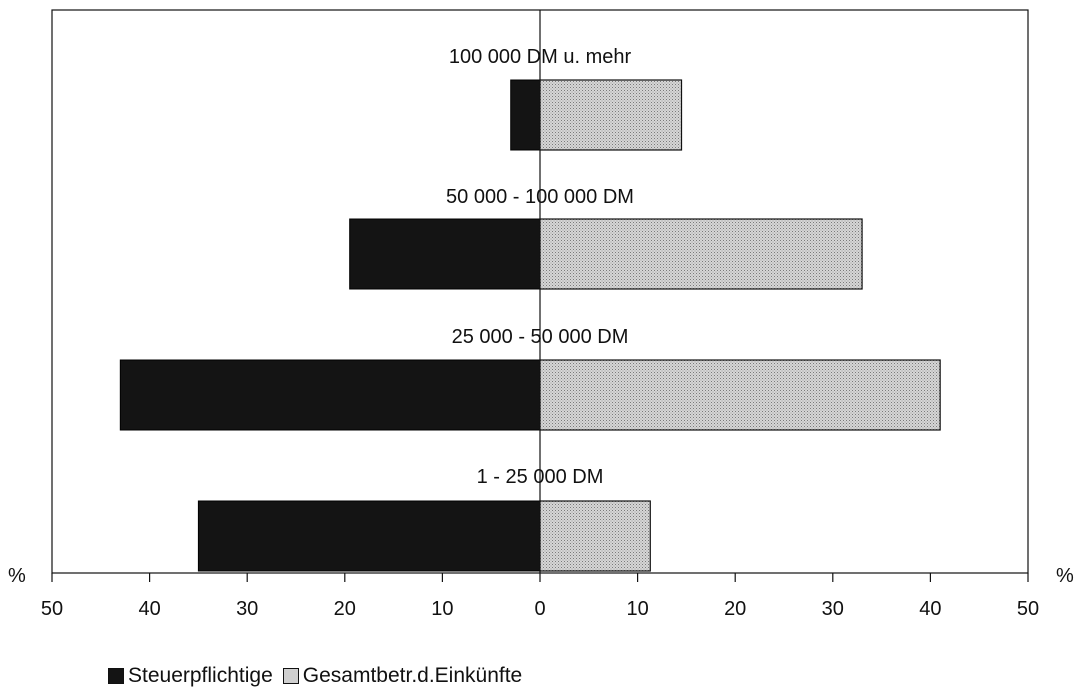  Describe the element at coordinates (116, 676) in the screenshot. I see `legend-swatch-dark` at that location.